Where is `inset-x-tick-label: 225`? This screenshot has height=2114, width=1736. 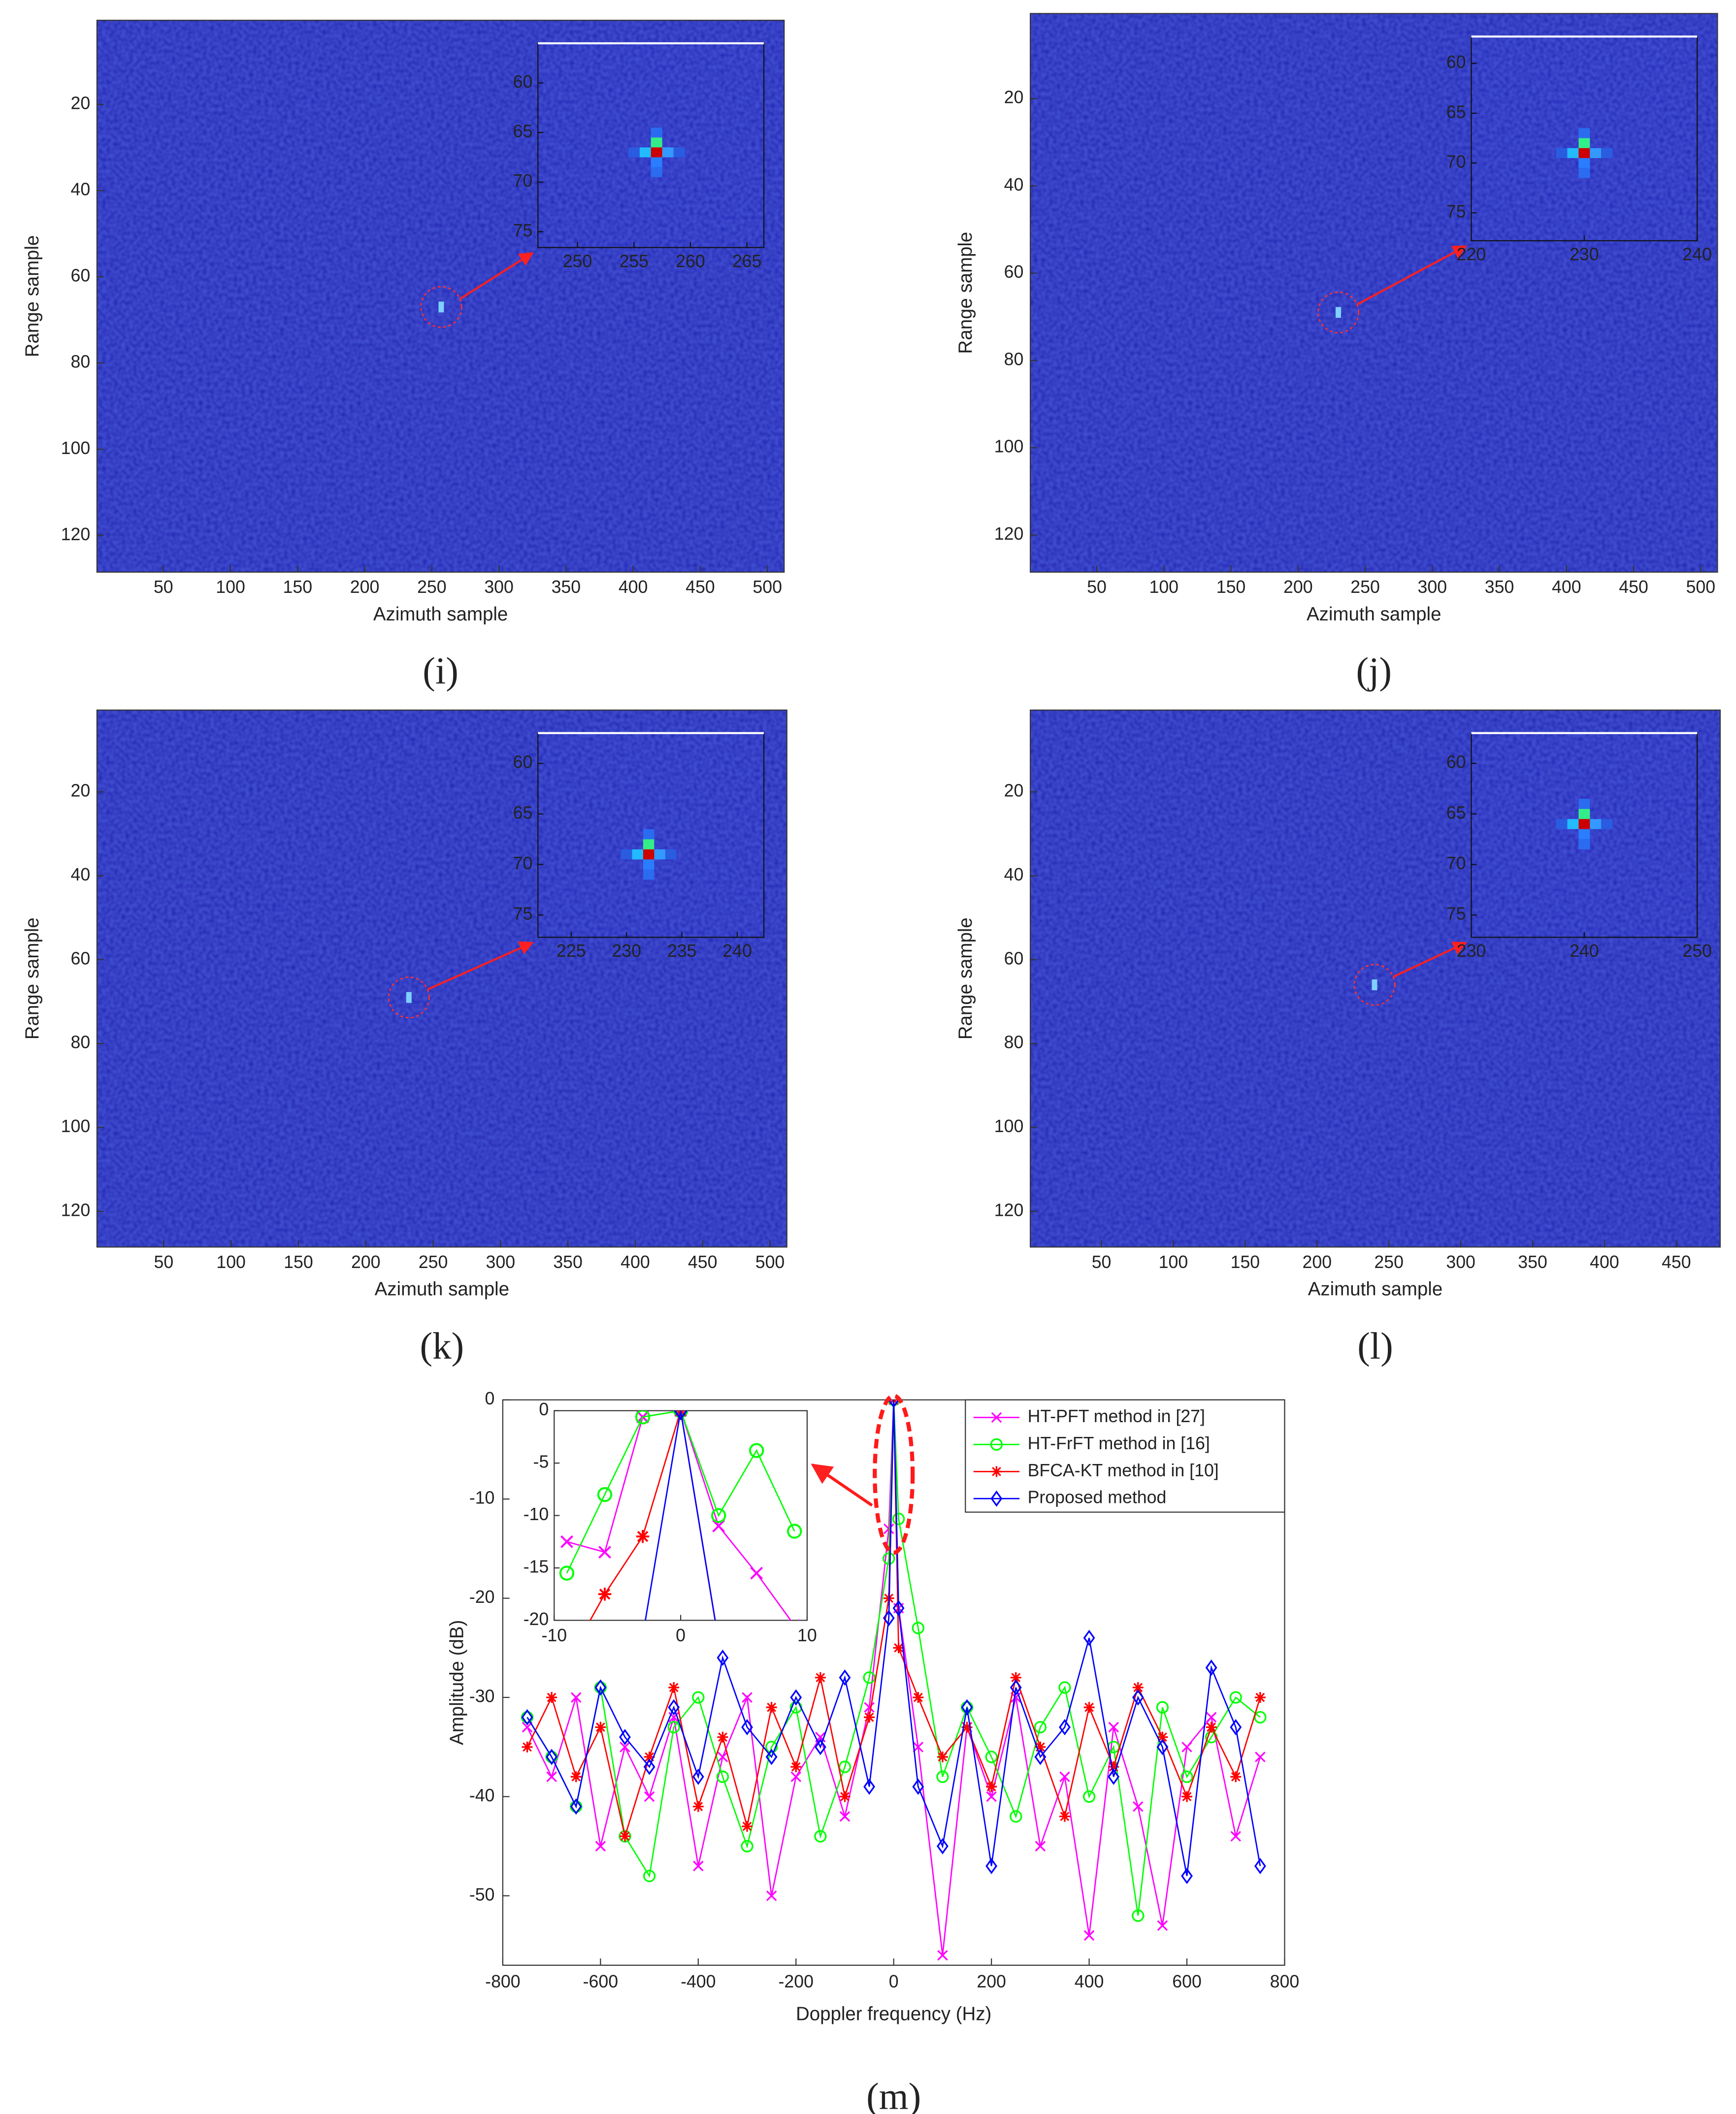 inset-x-tick-label: 225 is located at coordinates (572, 951).